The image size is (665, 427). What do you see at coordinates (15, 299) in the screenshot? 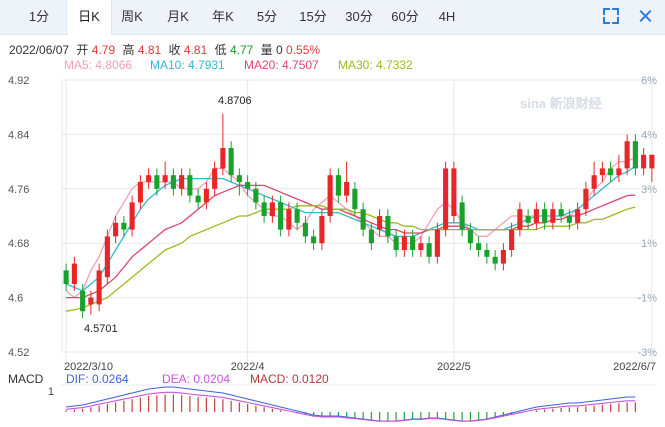
I see `y-tick-label: 4.6` at bounding box center [15, 299].